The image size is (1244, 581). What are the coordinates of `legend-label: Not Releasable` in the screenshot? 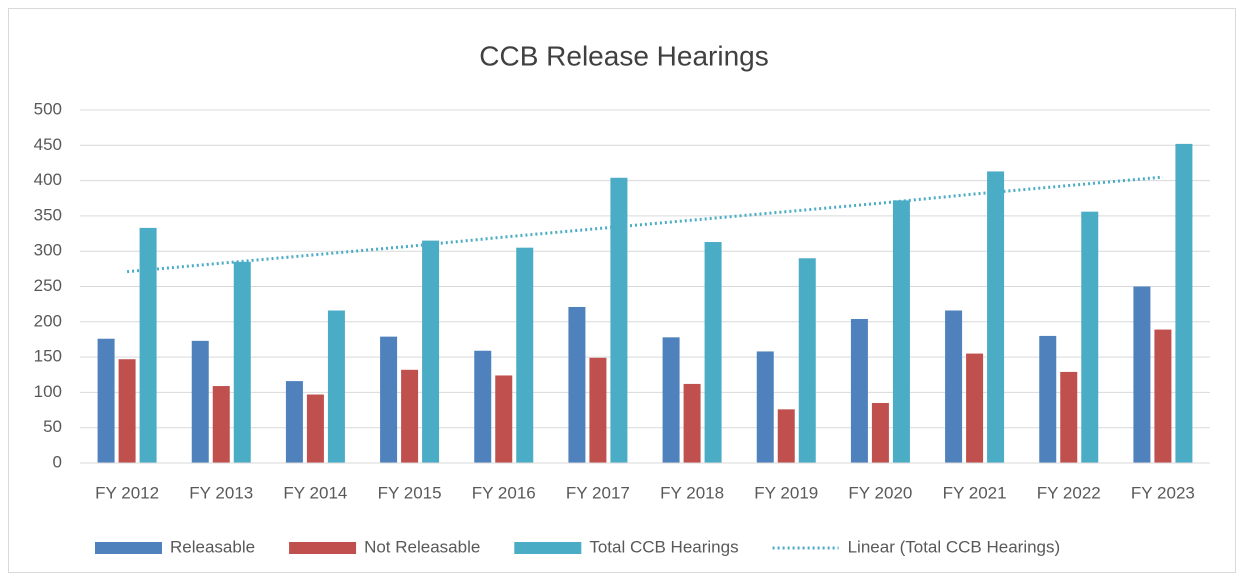 It's located at (422, 546).